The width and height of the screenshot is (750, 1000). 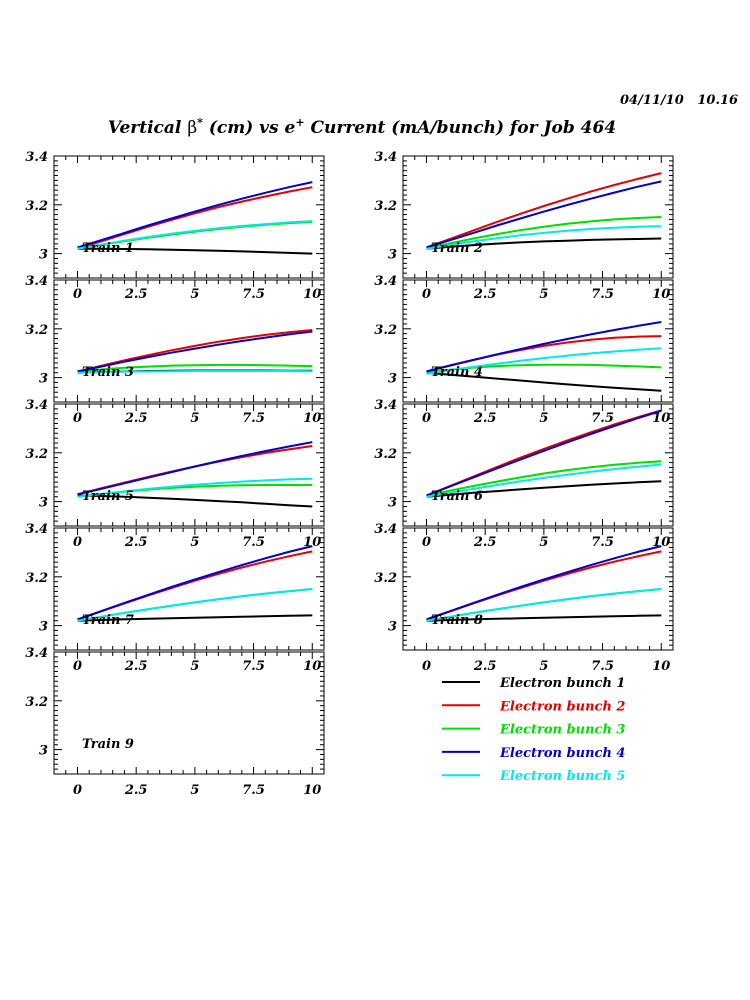 What do you see at coordinates (679, 100) in the screenshot?
I see `date-time-stamp: 04/11/10 10.16` at bounding box center [679, 100].